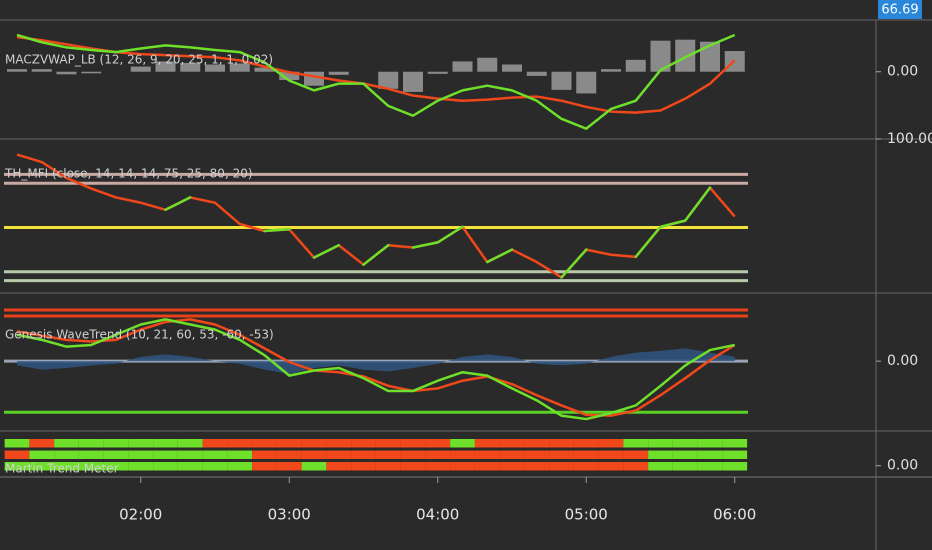 This screenshot has width=932, height=550. I want to click on x-tick-label: 03:00, so click(289, 515).